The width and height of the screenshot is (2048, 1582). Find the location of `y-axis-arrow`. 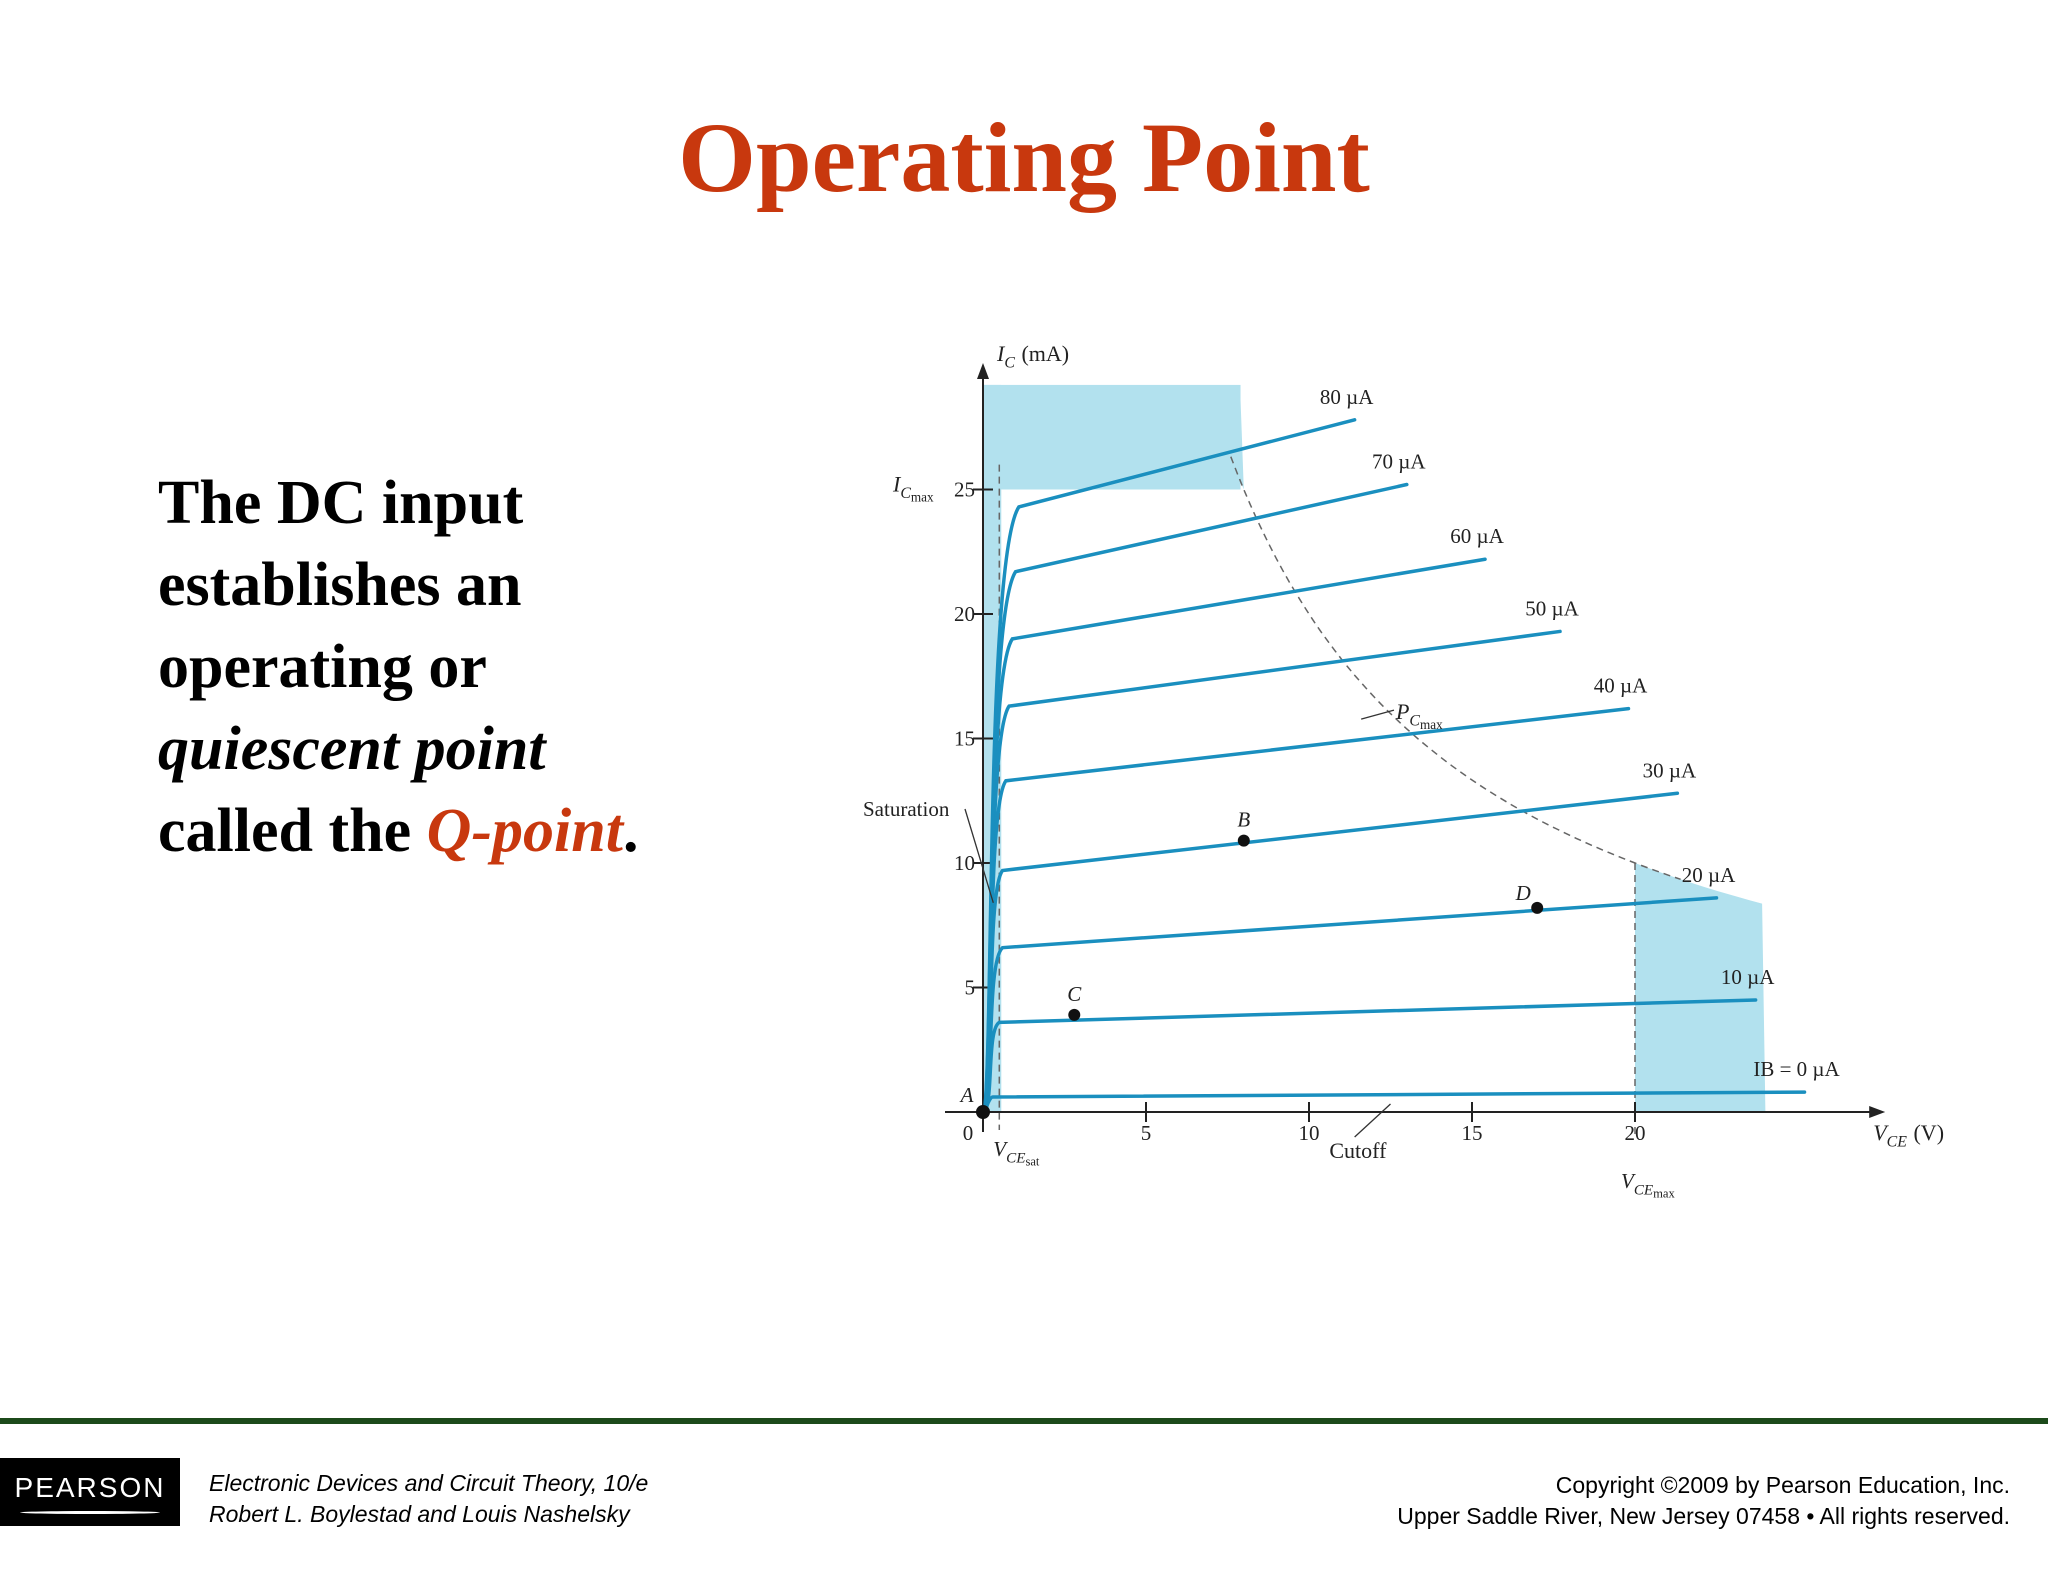

y-axis-arrow is located at coordinates (983, 371).